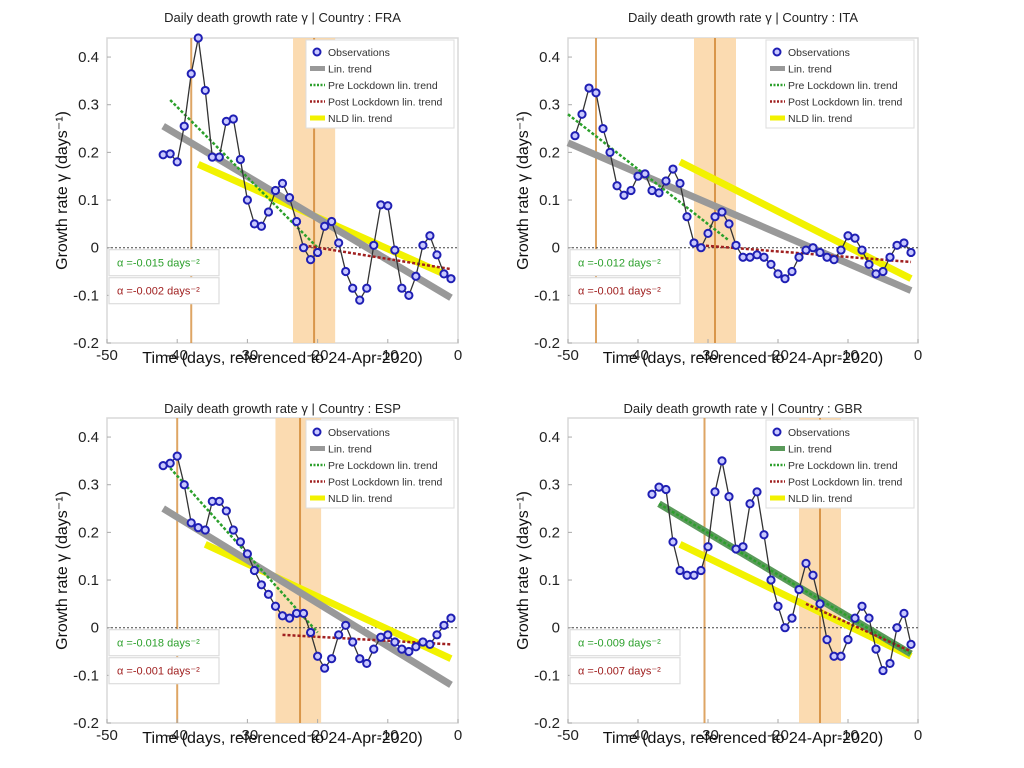  Describe the element at coordinates (549, 200) in the screenshot. I see `y-tick-label: 0.1` at that location.